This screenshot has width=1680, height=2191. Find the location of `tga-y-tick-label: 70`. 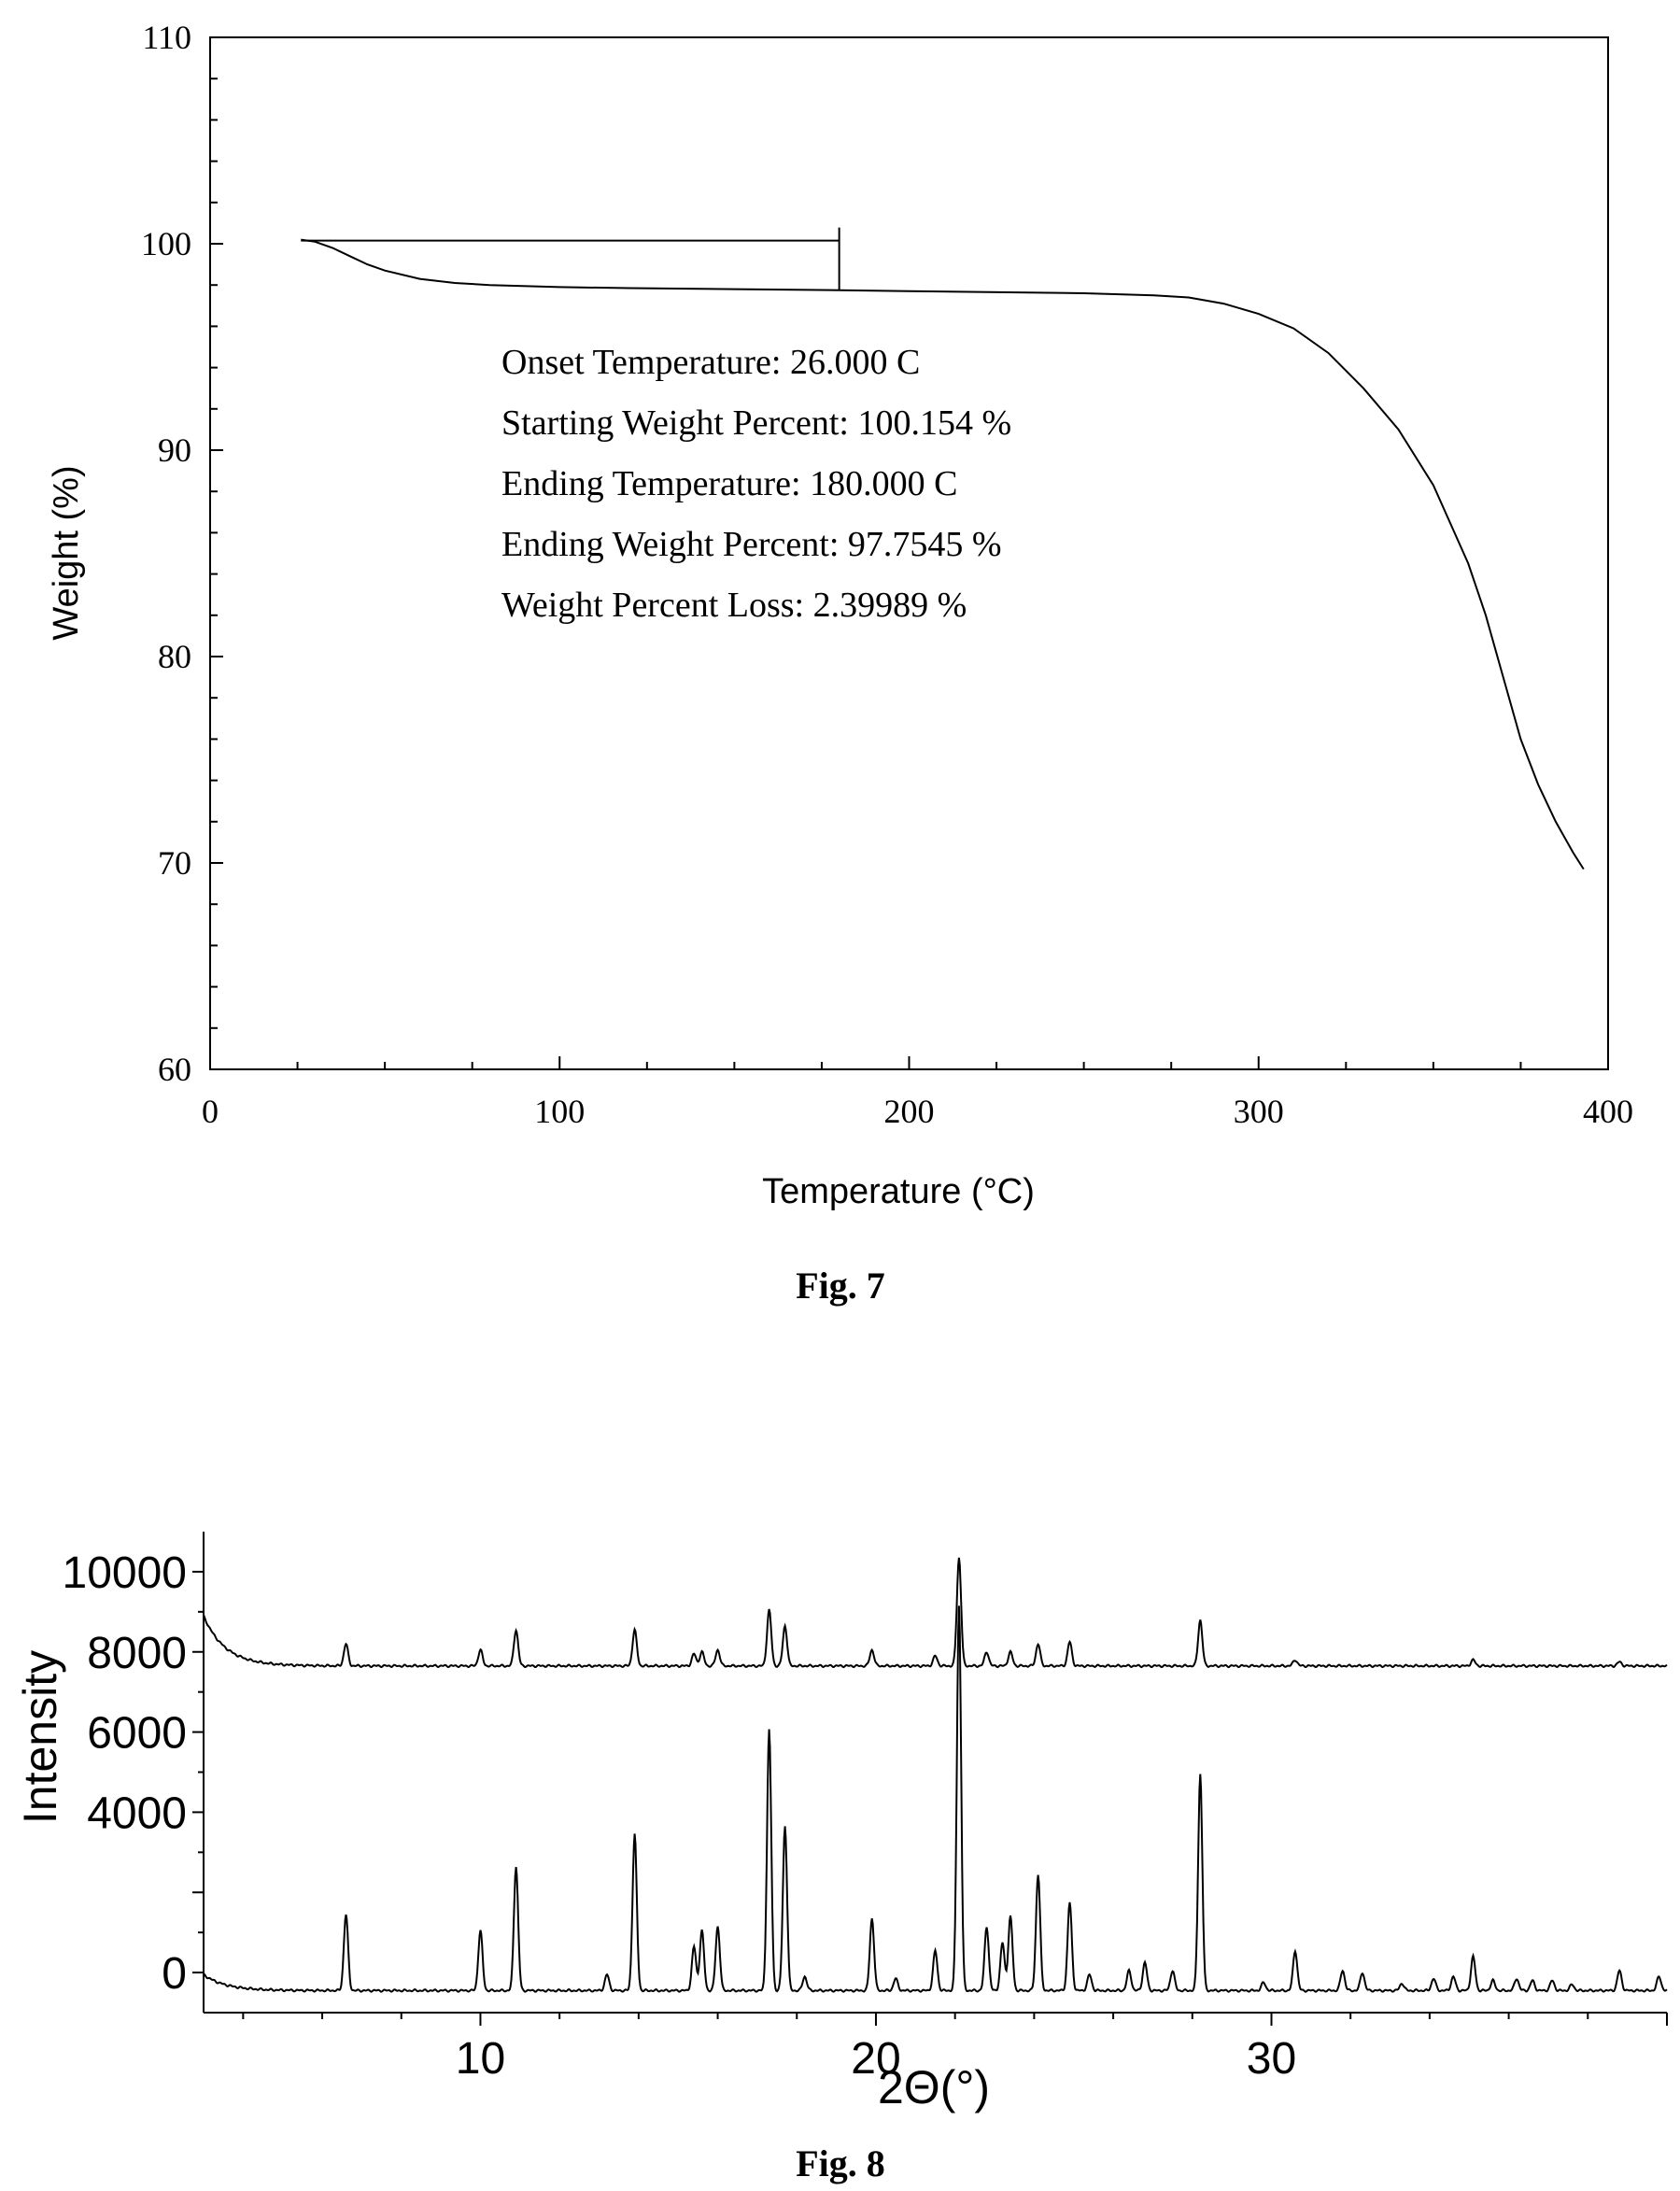

tga-y-tick-label: 70 is located at coordinates (174, 863).